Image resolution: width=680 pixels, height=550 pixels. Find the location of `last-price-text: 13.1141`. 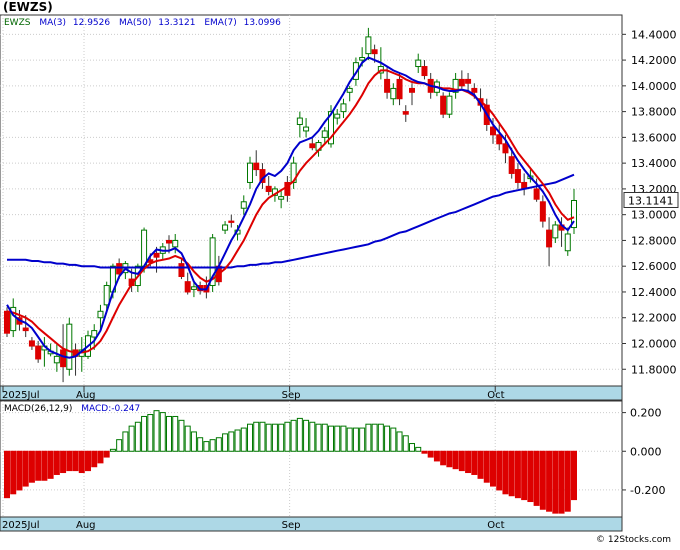

last-price-text: 13.1141 is located at coordinates (651, 201).